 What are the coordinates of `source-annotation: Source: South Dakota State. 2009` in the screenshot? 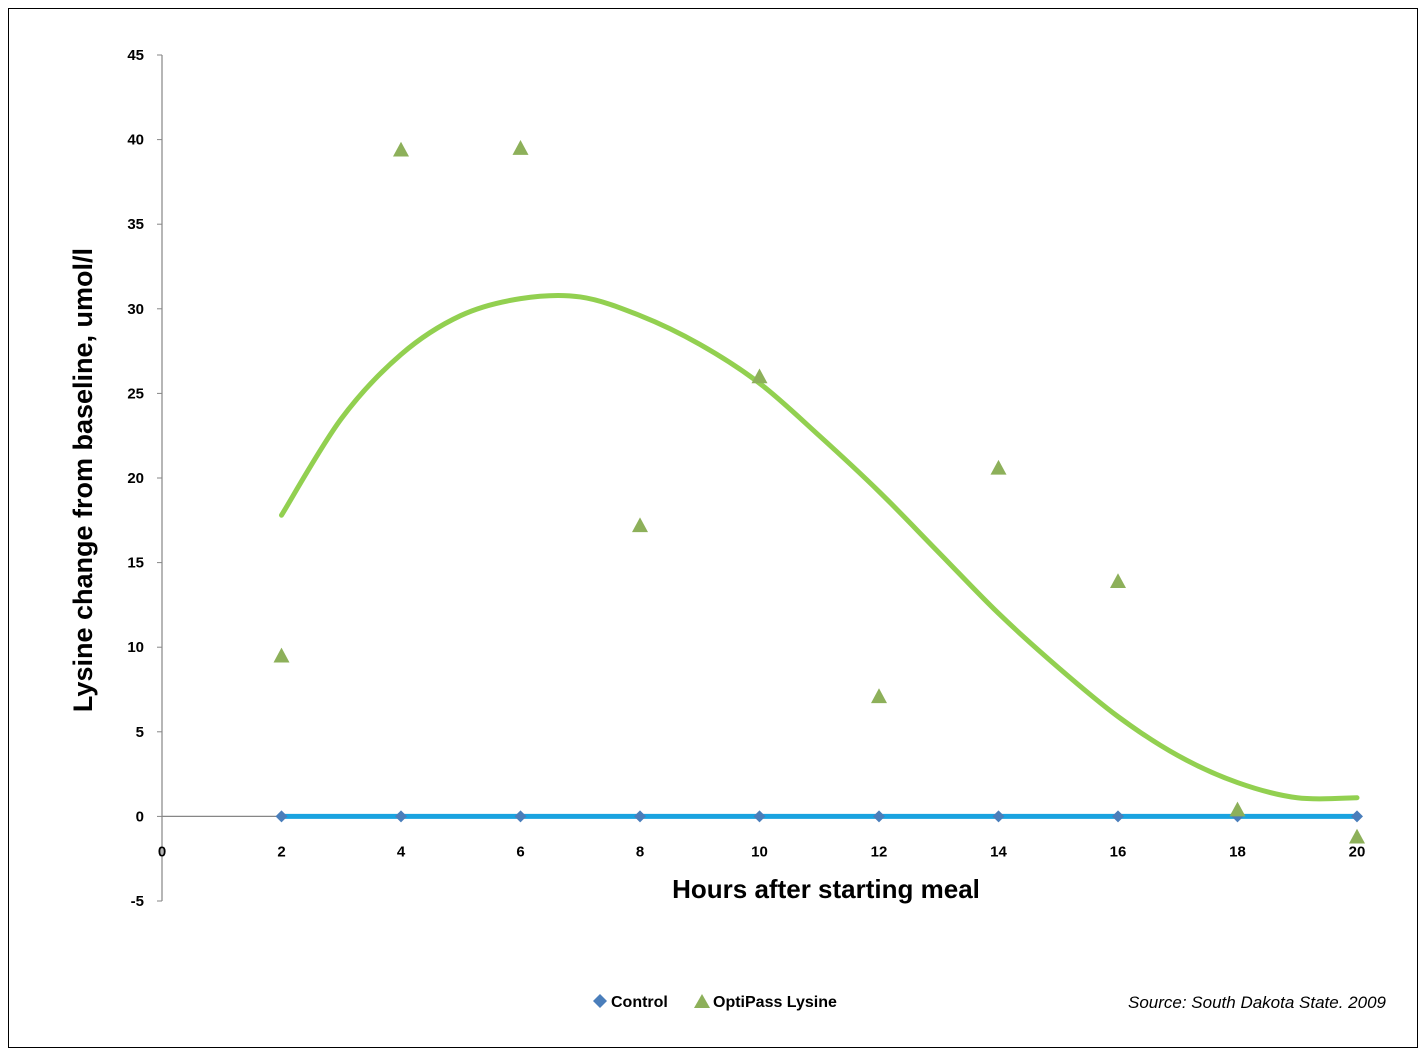 It's located at (1257, 1002).